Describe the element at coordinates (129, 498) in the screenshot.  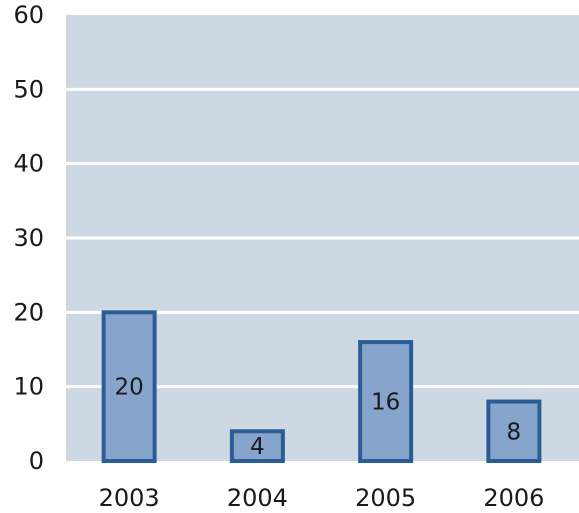
I see `x-tick-label: 2003` at that location.